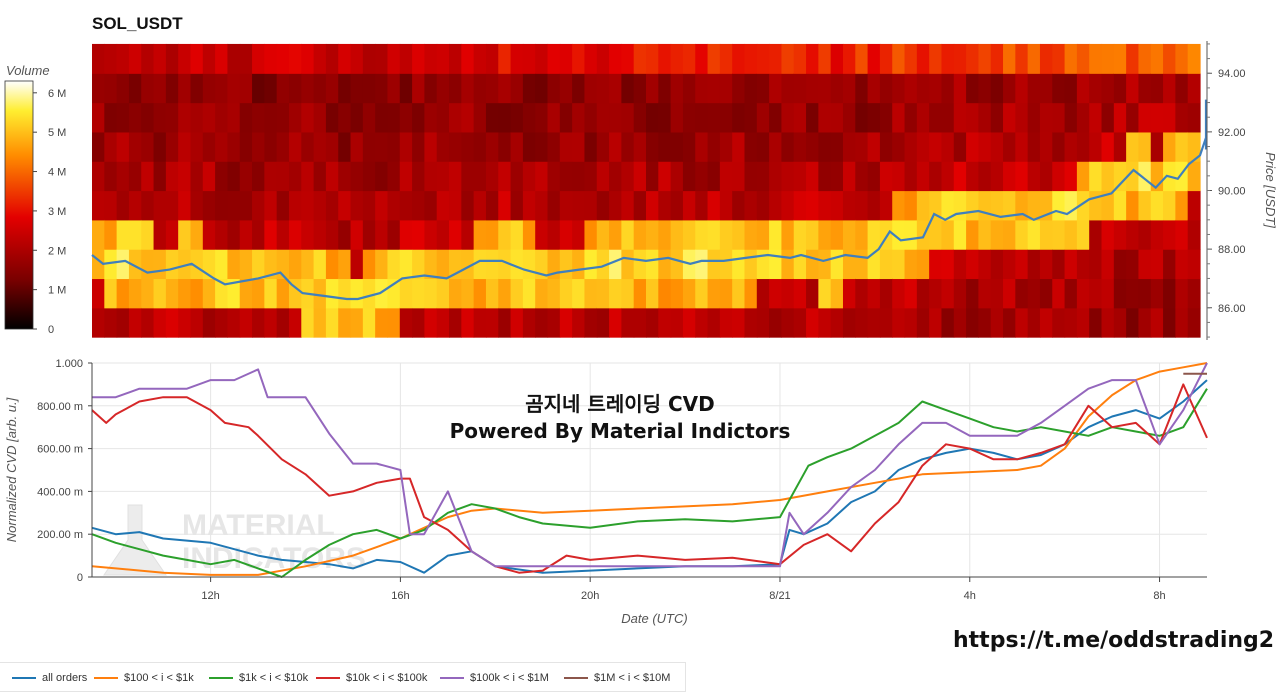 The image size is (1280, 696). What do you see at coordinates (65, 678) in the screenshot?
I see `legend-label: all orders` at bounding box center [65, 678].